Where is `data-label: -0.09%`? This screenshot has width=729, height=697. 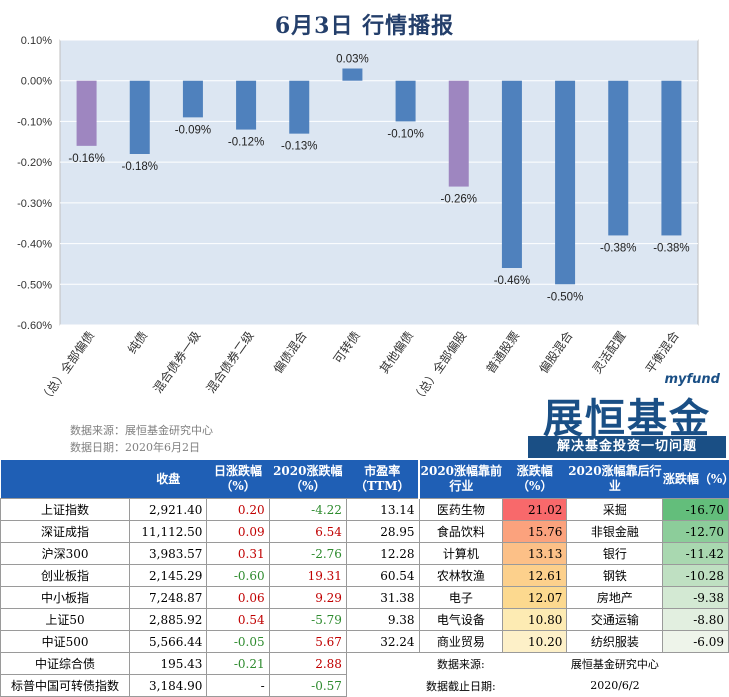
data-label: -0.09% is located at coordinates (193, 130).